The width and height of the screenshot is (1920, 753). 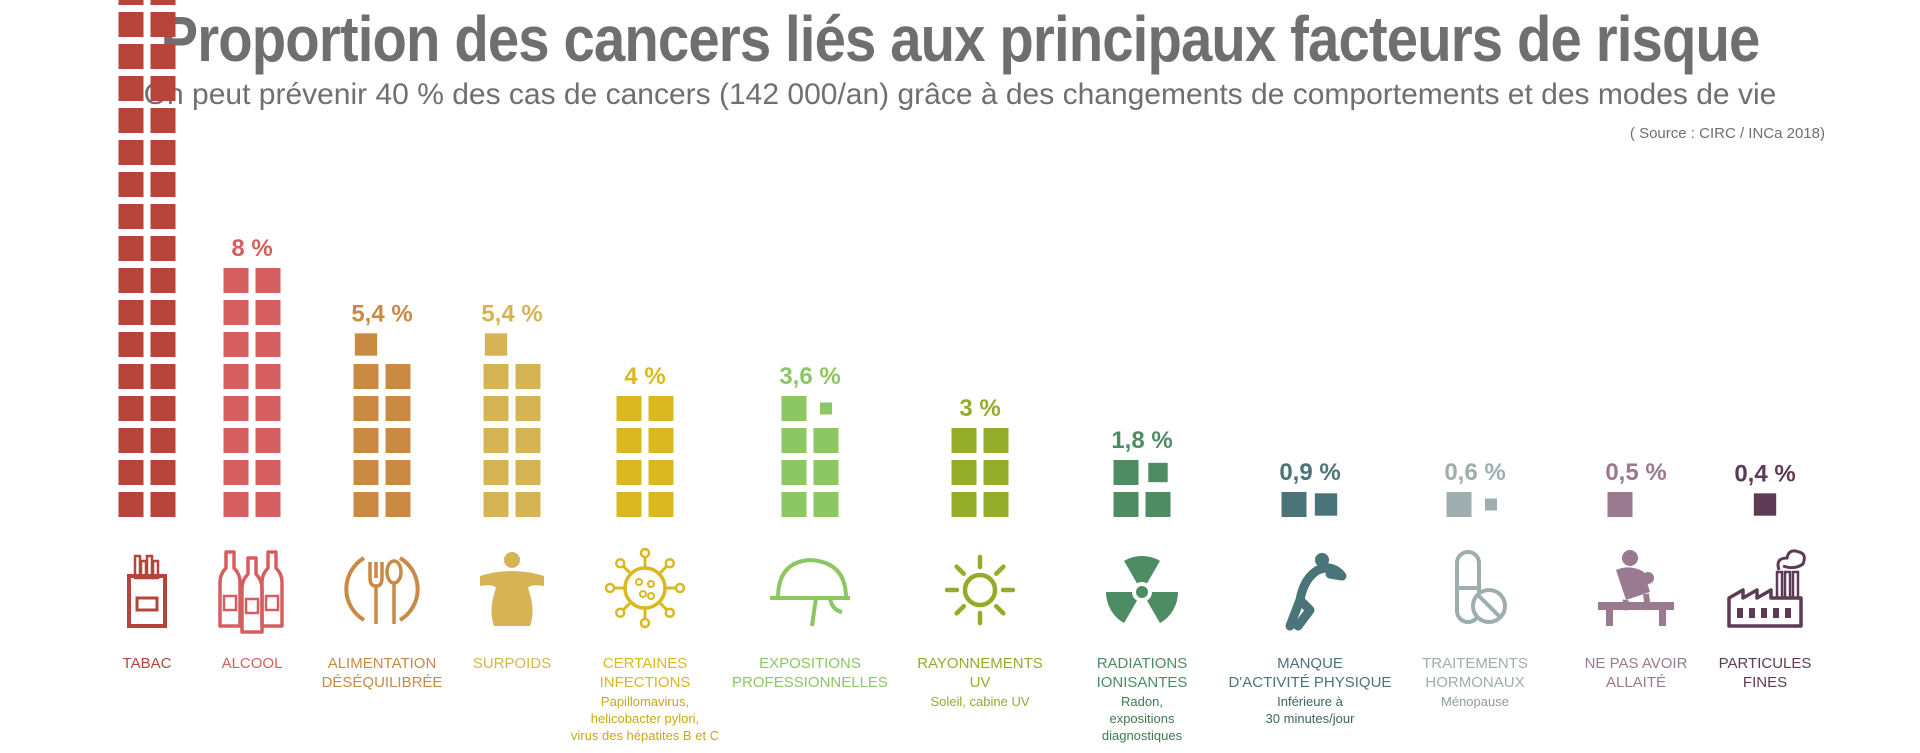 I want to click on category-label: TABAC, so click(x=147, y=663).